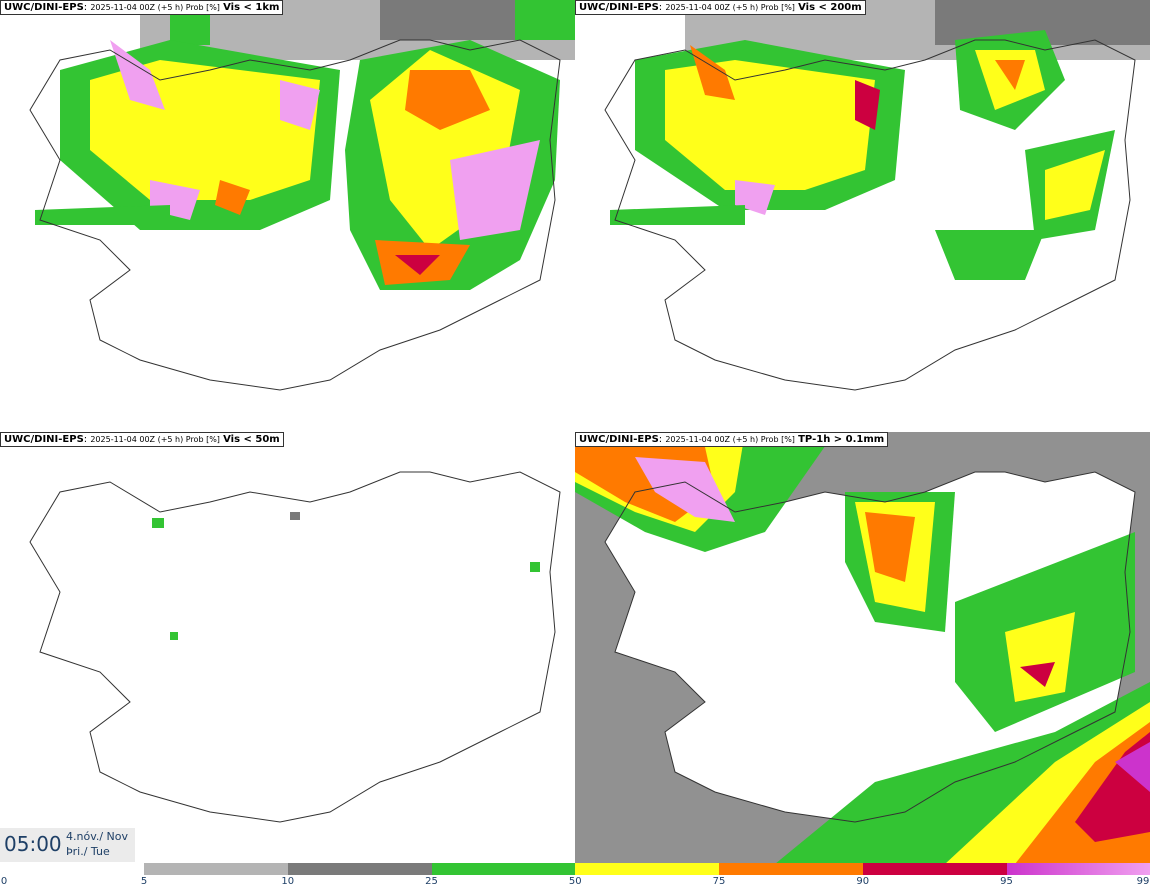 The width and height of the screenshot is (1150, 891). Describe the element at coordinates (719, 881) in the screenshot. I see `colorbar-tick-label: 75` at that location.